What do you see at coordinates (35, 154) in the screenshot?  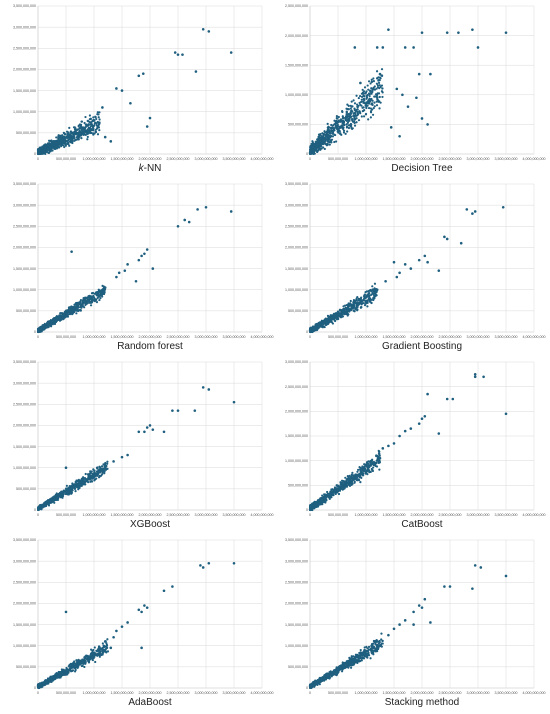 I see `y-tick-label: 0` at bounding box center [35, 154].